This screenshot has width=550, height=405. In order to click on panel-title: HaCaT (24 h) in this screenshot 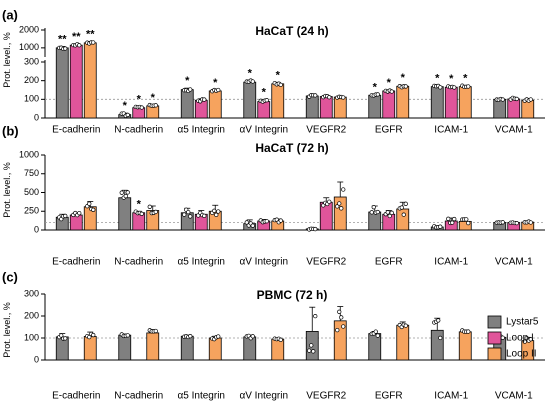, I will do `click(291, 31)`.